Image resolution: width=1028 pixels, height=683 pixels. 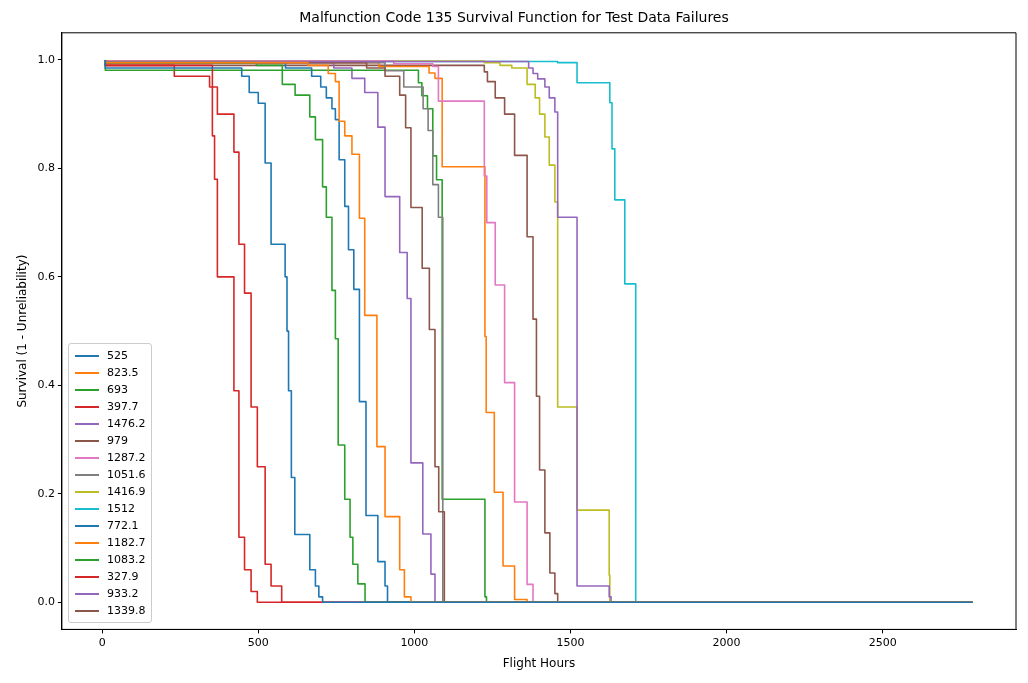 I want to click on y-tick-label: 0.0, so click(x=46, y=602).